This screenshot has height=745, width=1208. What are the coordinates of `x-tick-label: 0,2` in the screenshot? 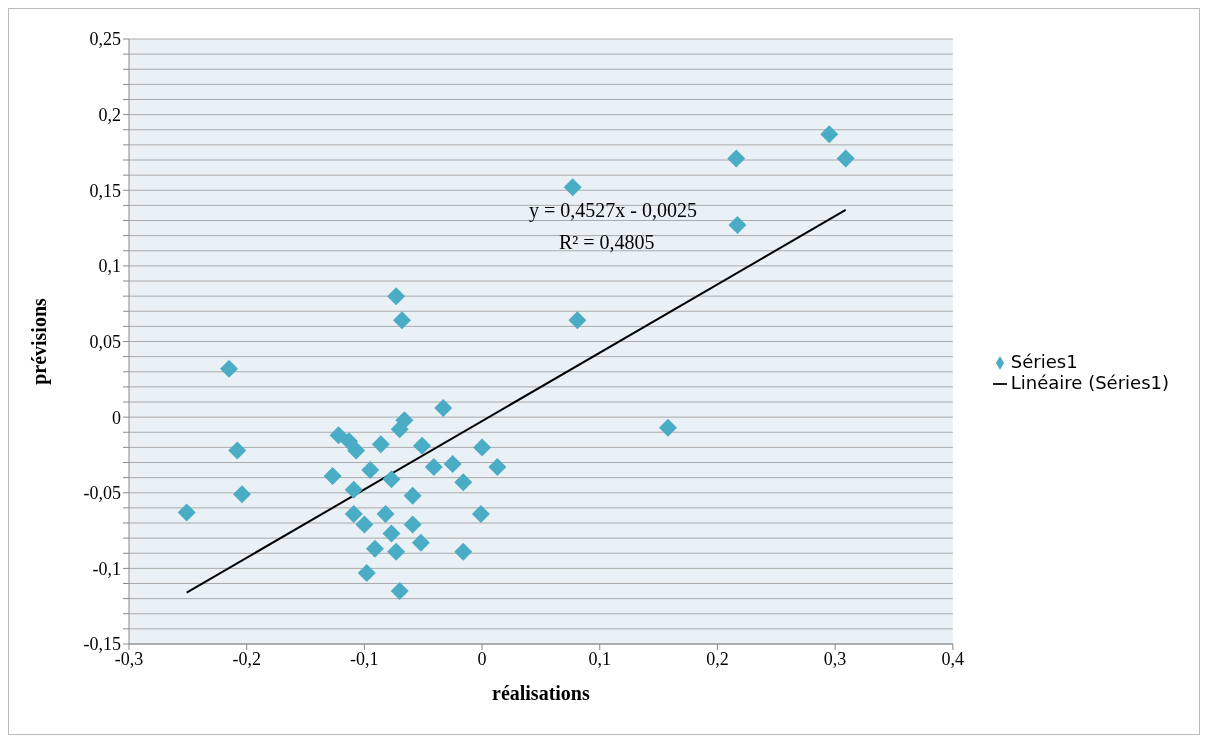 It's located at (717, 658).